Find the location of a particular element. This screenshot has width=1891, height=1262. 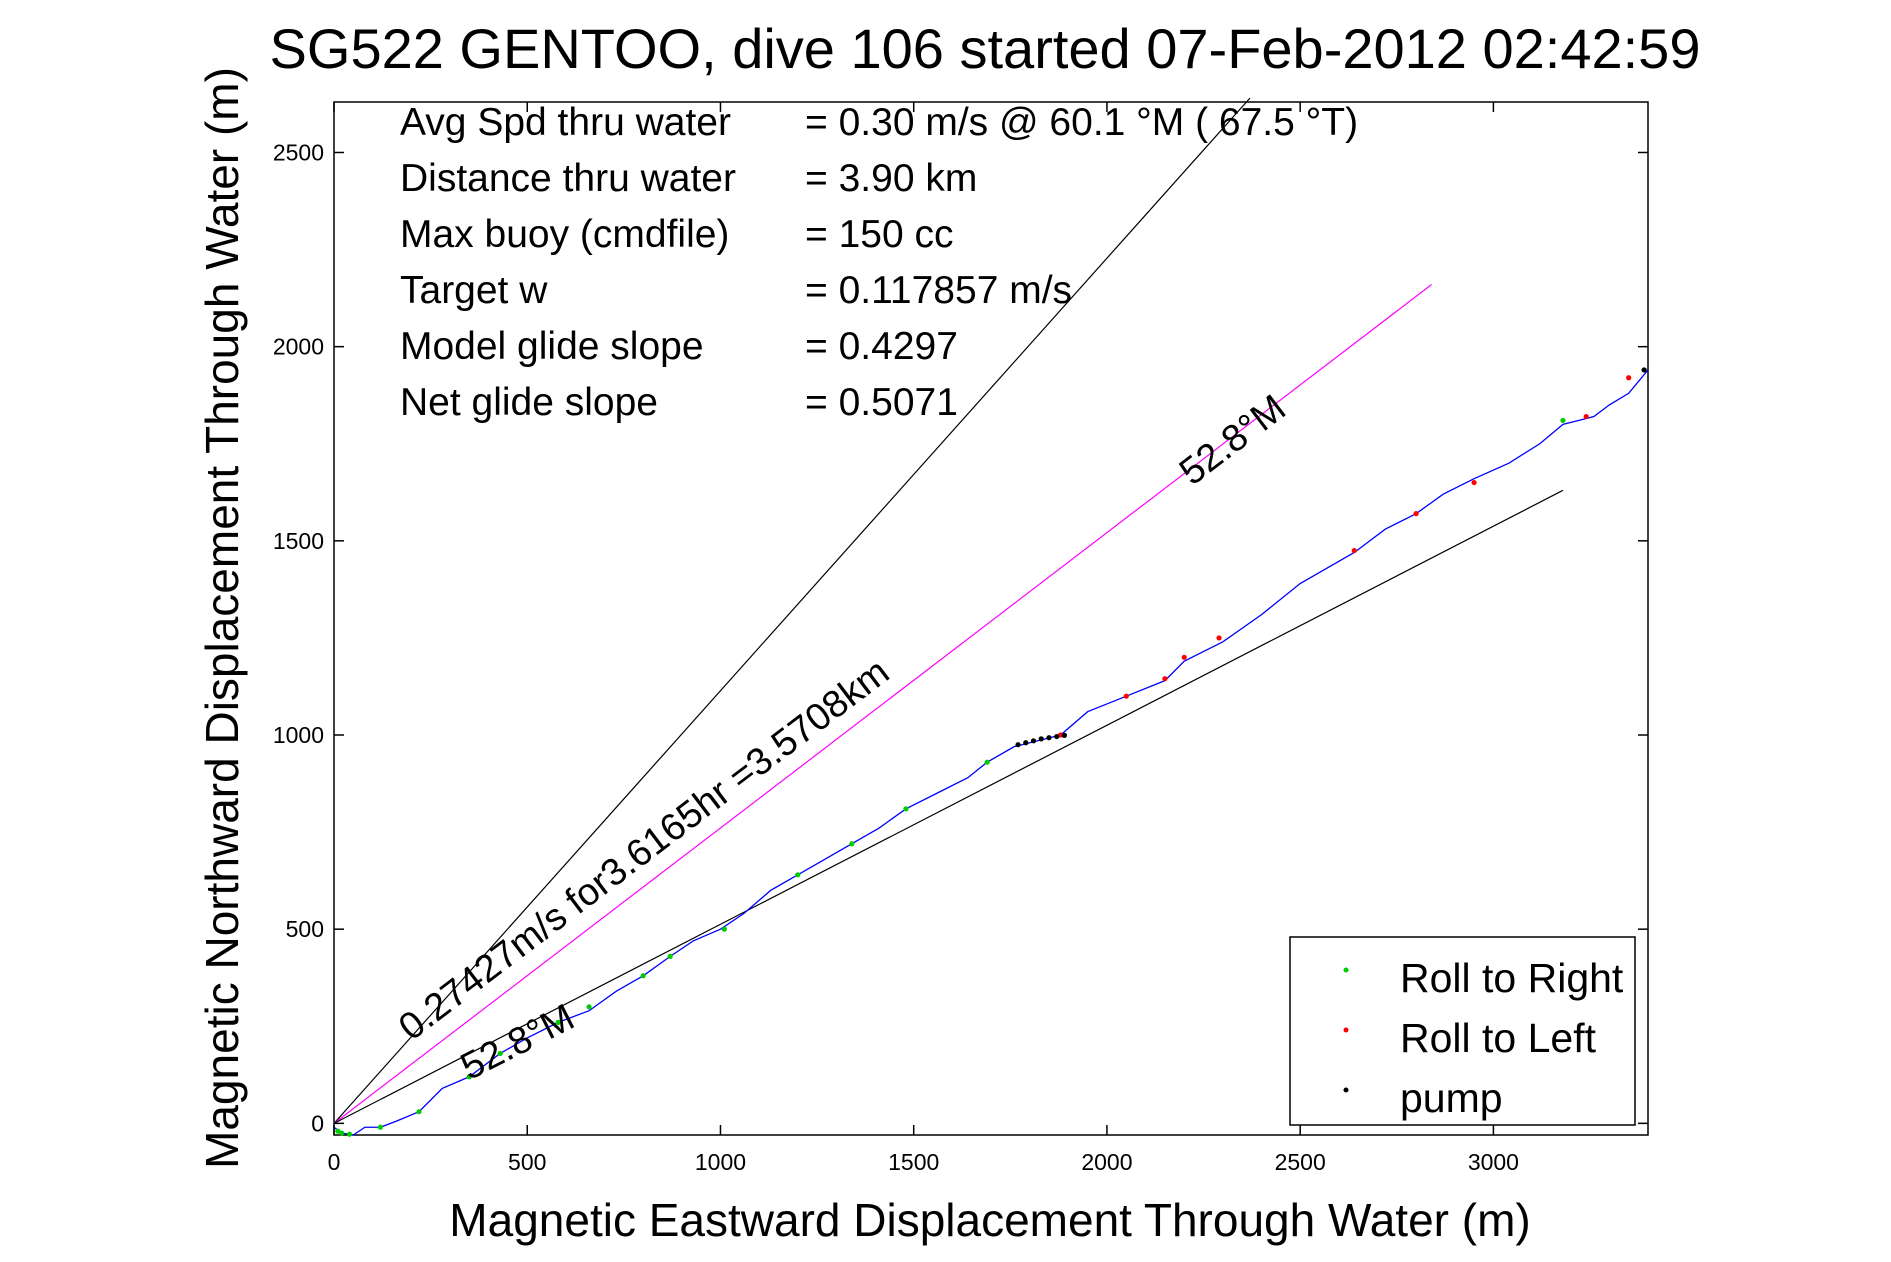

stat-label: Net glide slope is located at coordinates (529, 402).